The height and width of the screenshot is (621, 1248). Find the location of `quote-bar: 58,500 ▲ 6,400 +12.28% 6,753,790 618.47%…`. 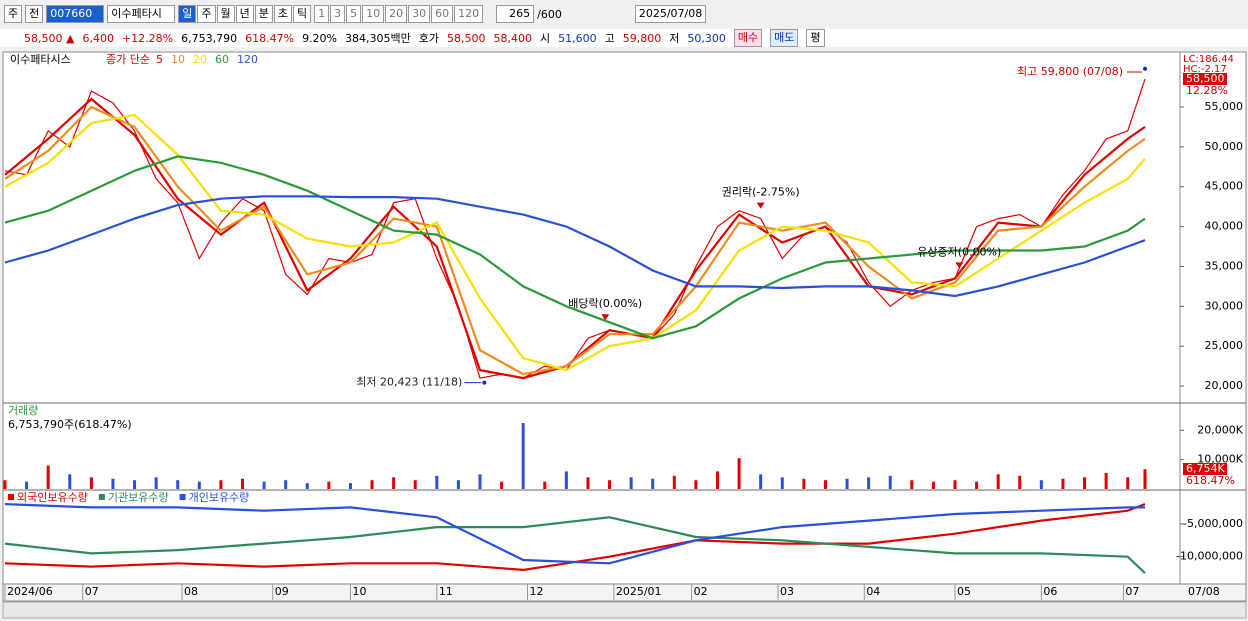

quote-bar: 58,500 ▲ 6,400 +12.28% 6,753,790 618.47%… is located at coordinates (624, 38).